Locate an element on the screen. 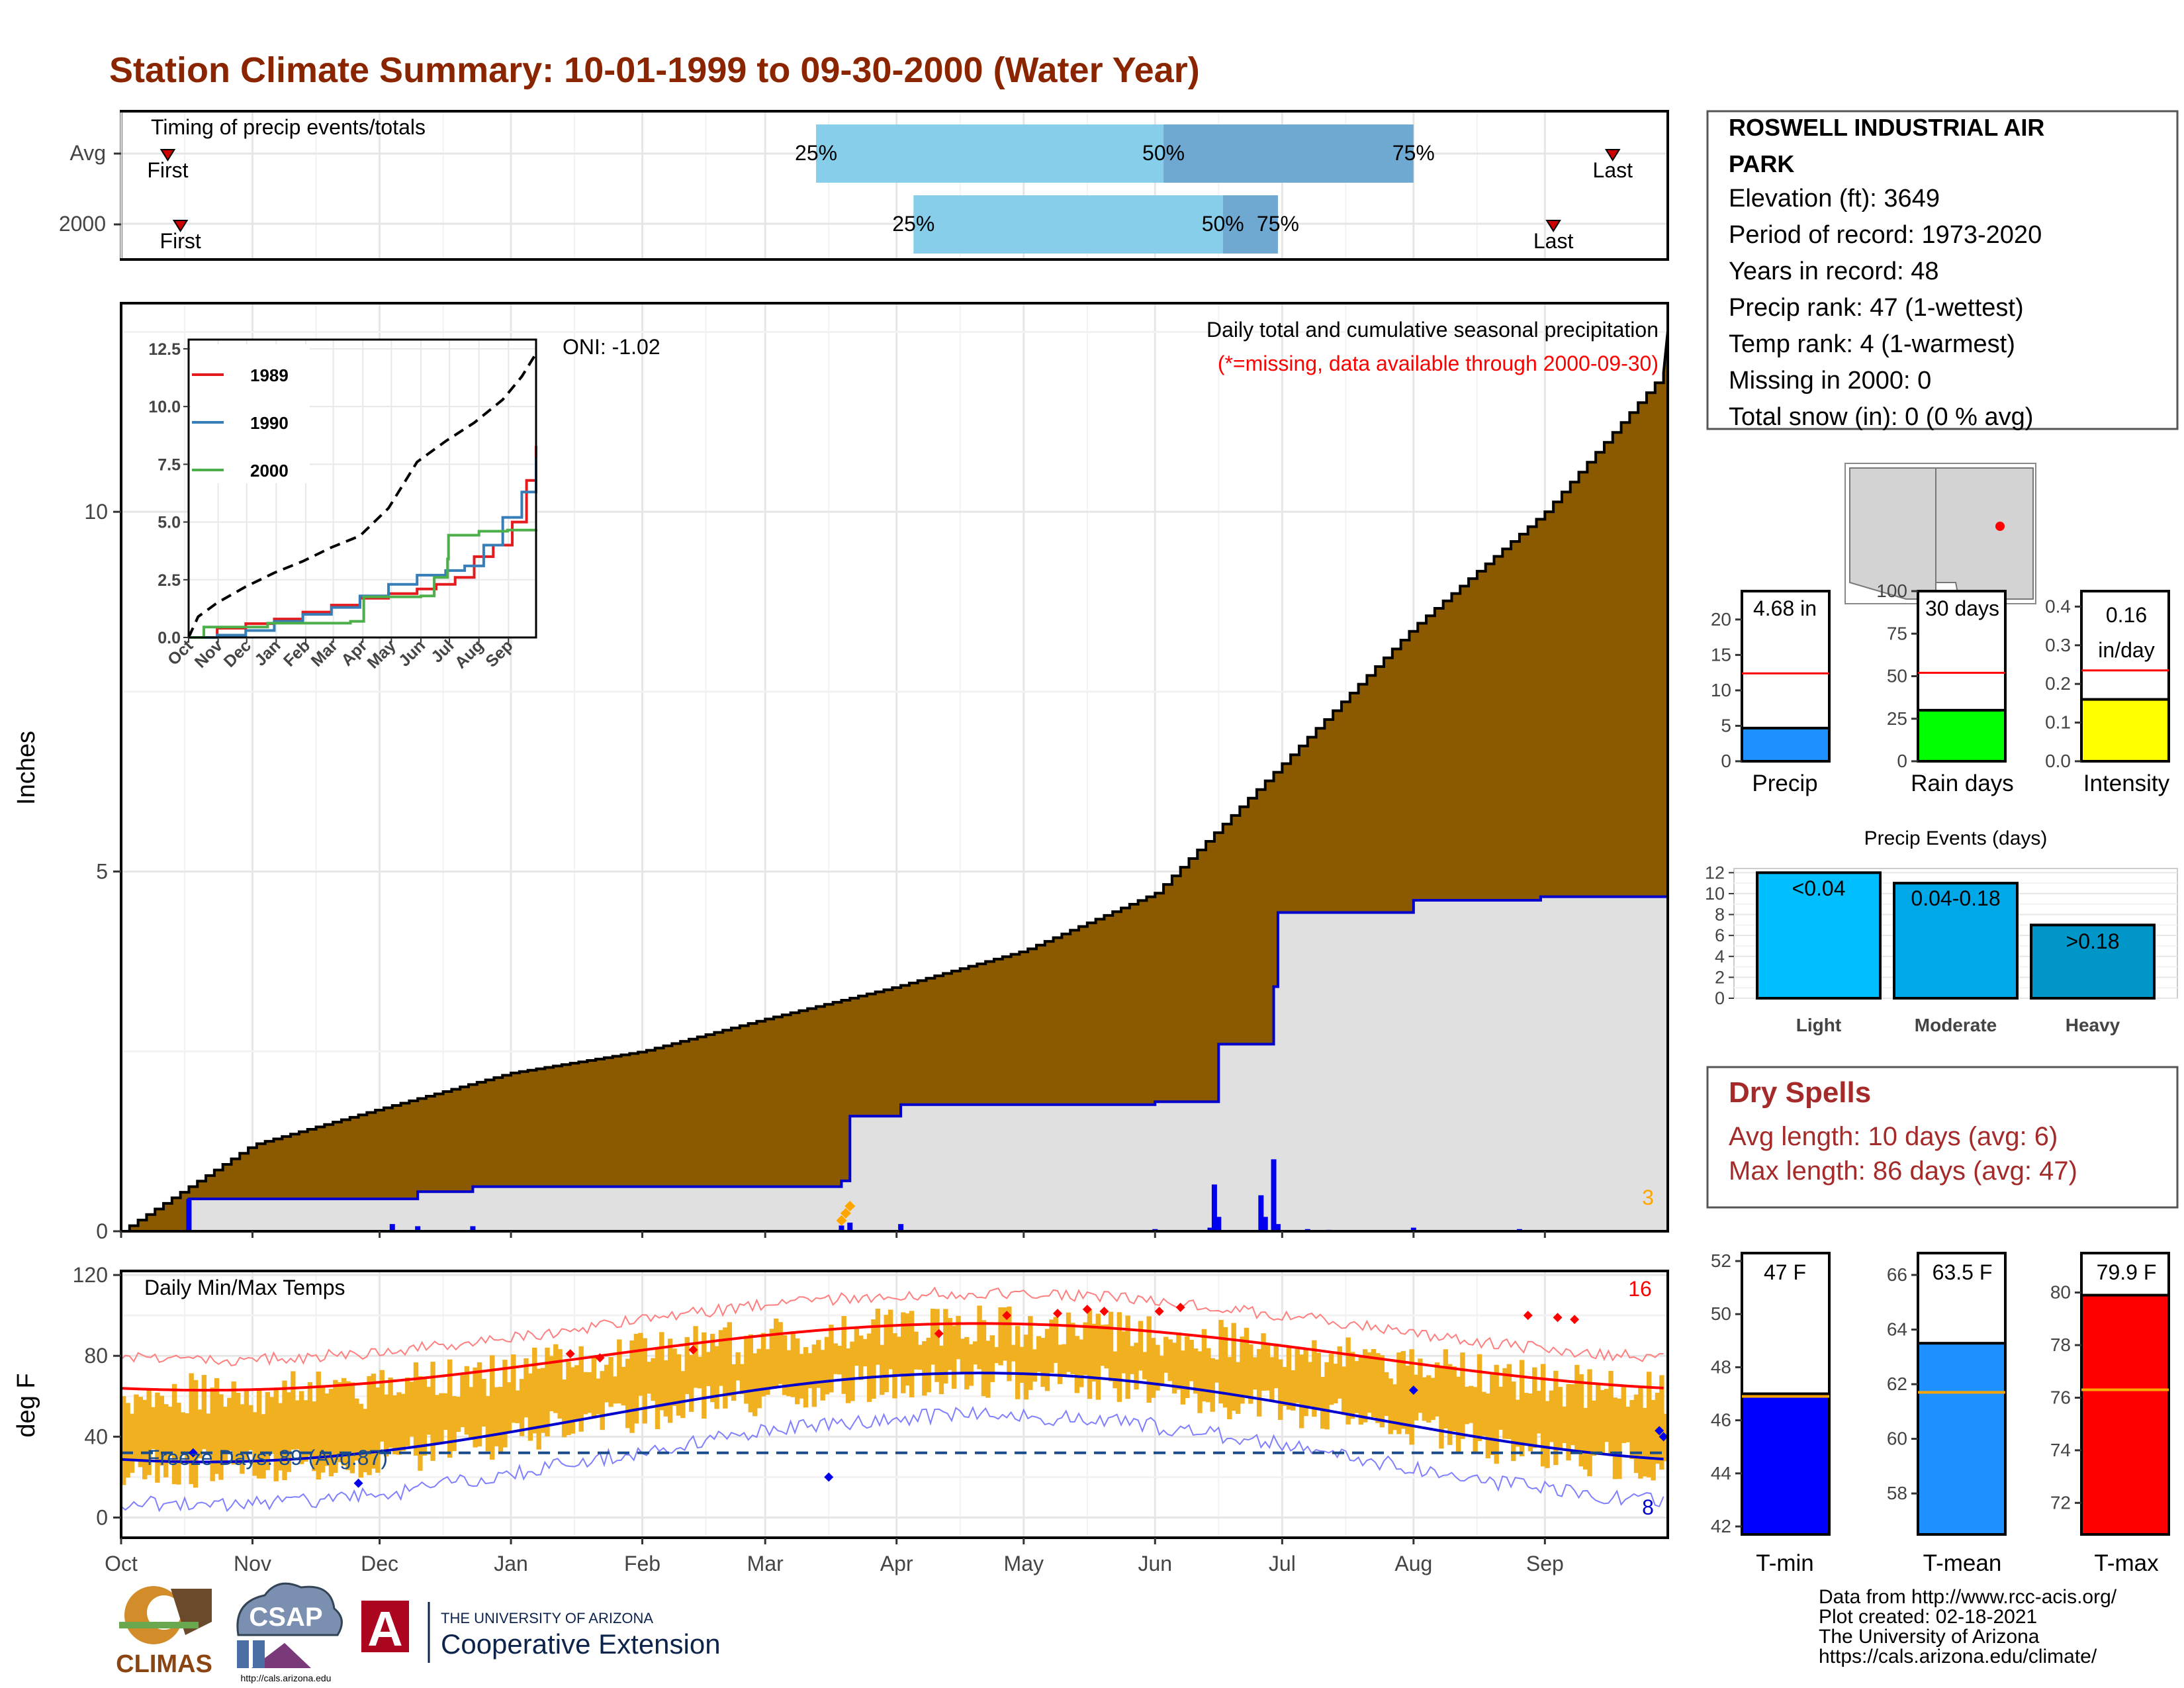 The width and height of the screenshot is (2184, 1688). daily-precip-bar is located at coordinates (850, 1226).